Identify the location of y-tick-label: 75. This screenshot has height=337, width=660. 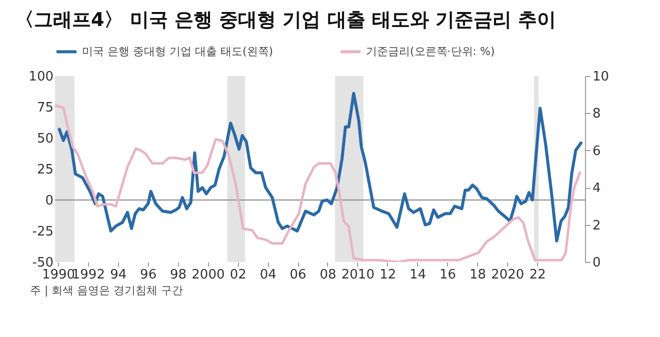
(45, 108).